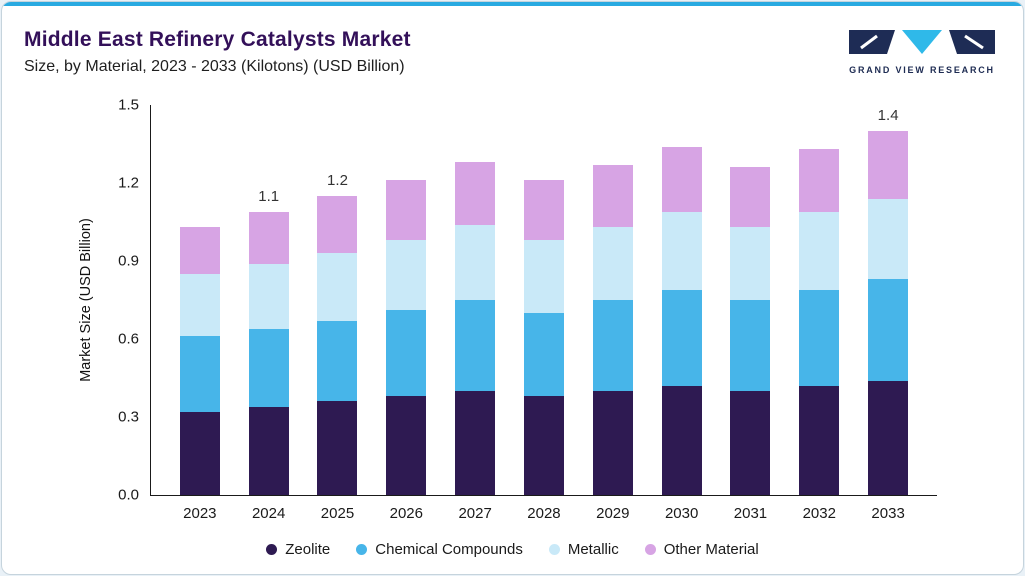  I want to click on bar-2028: 2028, so click(543, 313).